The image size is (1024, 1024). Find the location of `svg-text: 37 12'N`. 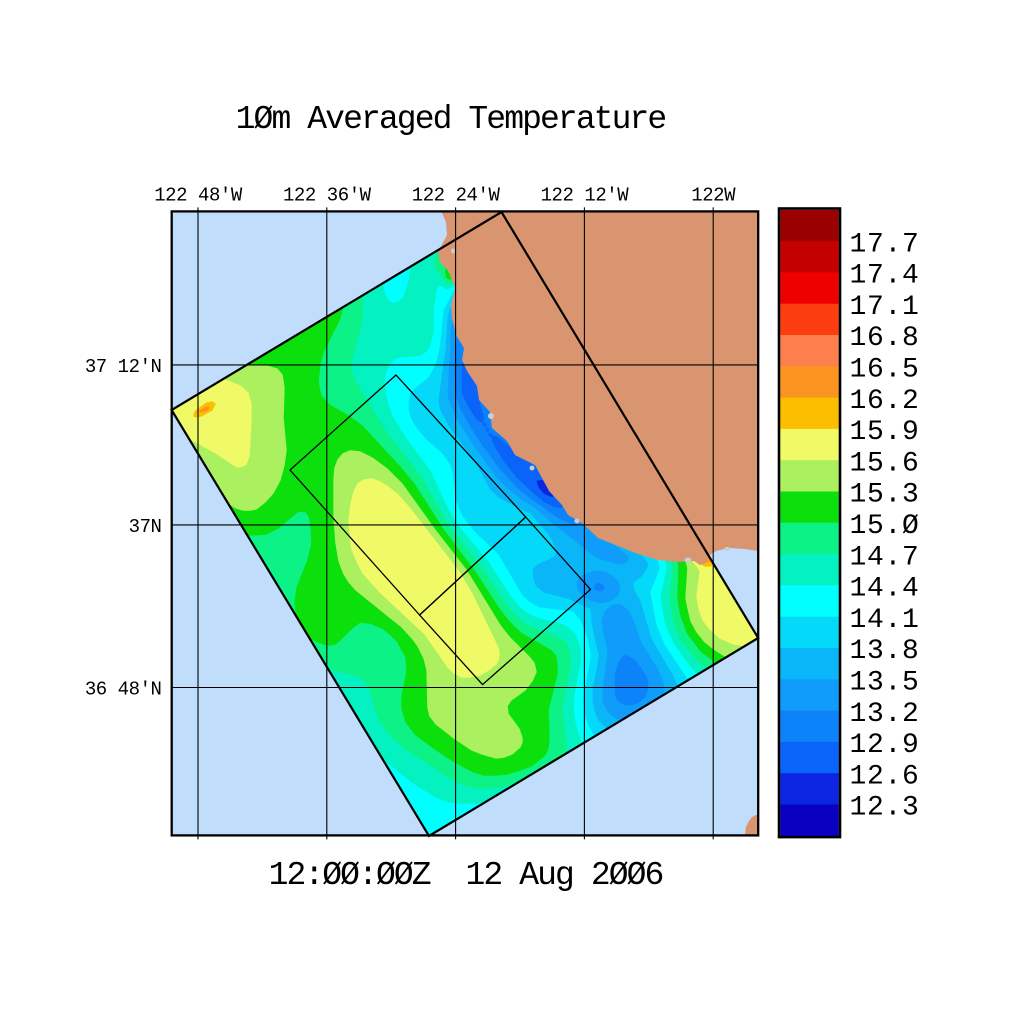

svg-text: 37 12'N is located at coordinates (123, 367).